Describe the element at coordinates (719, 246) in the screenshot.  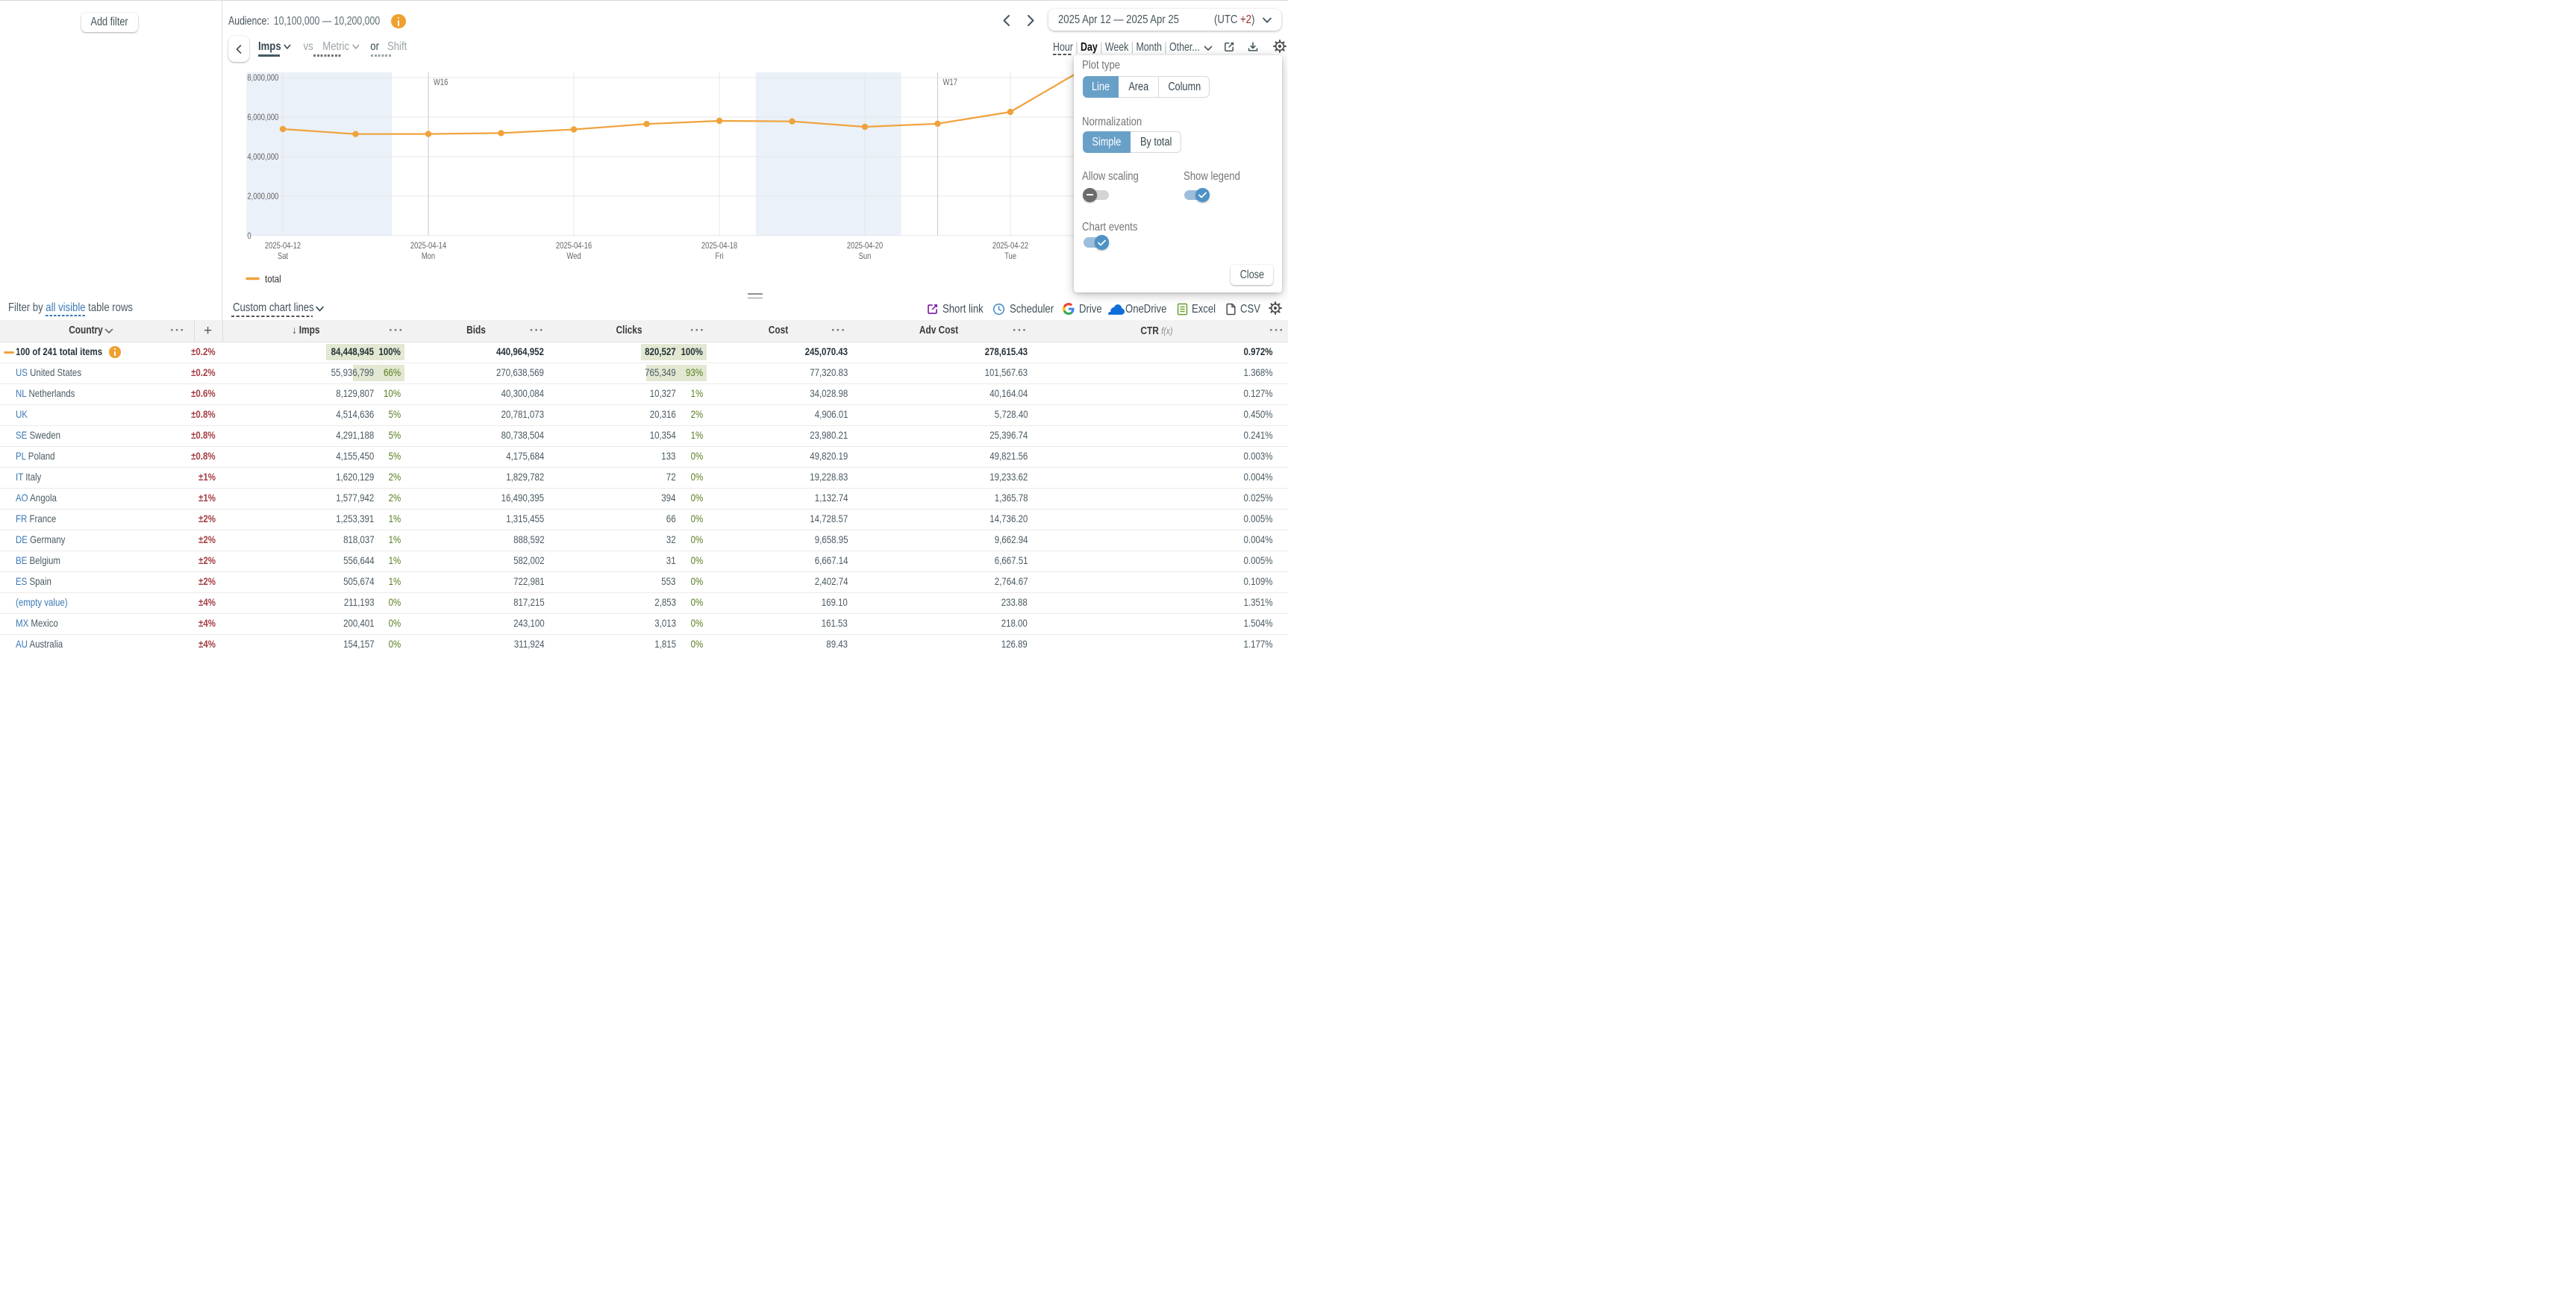
I see `svg-text: 2025-04-18` at that location.